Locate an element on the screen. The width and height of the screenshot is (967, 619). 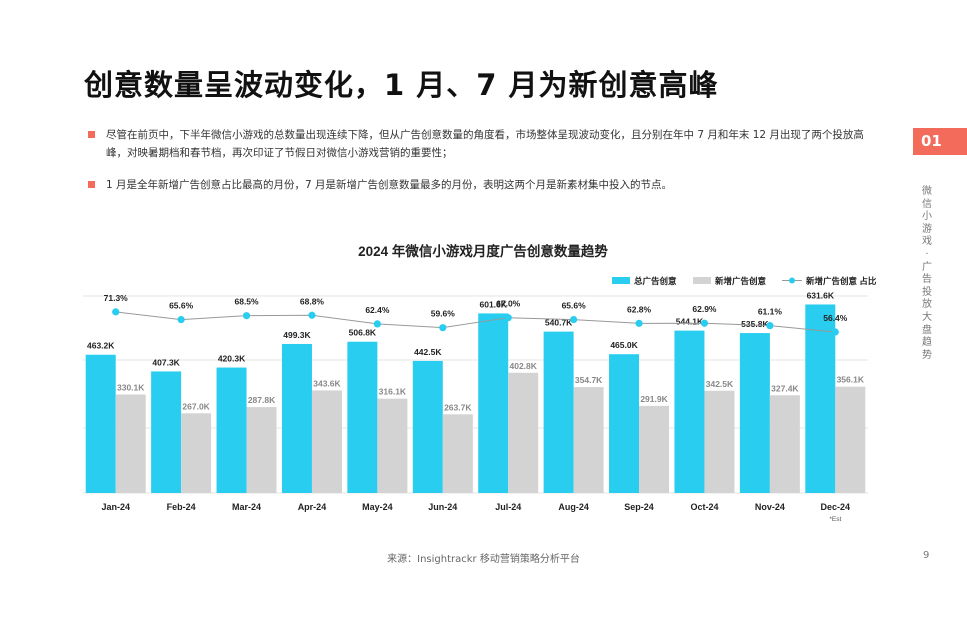
data-label-new: 316.1K is located at coordinates (393, 392).